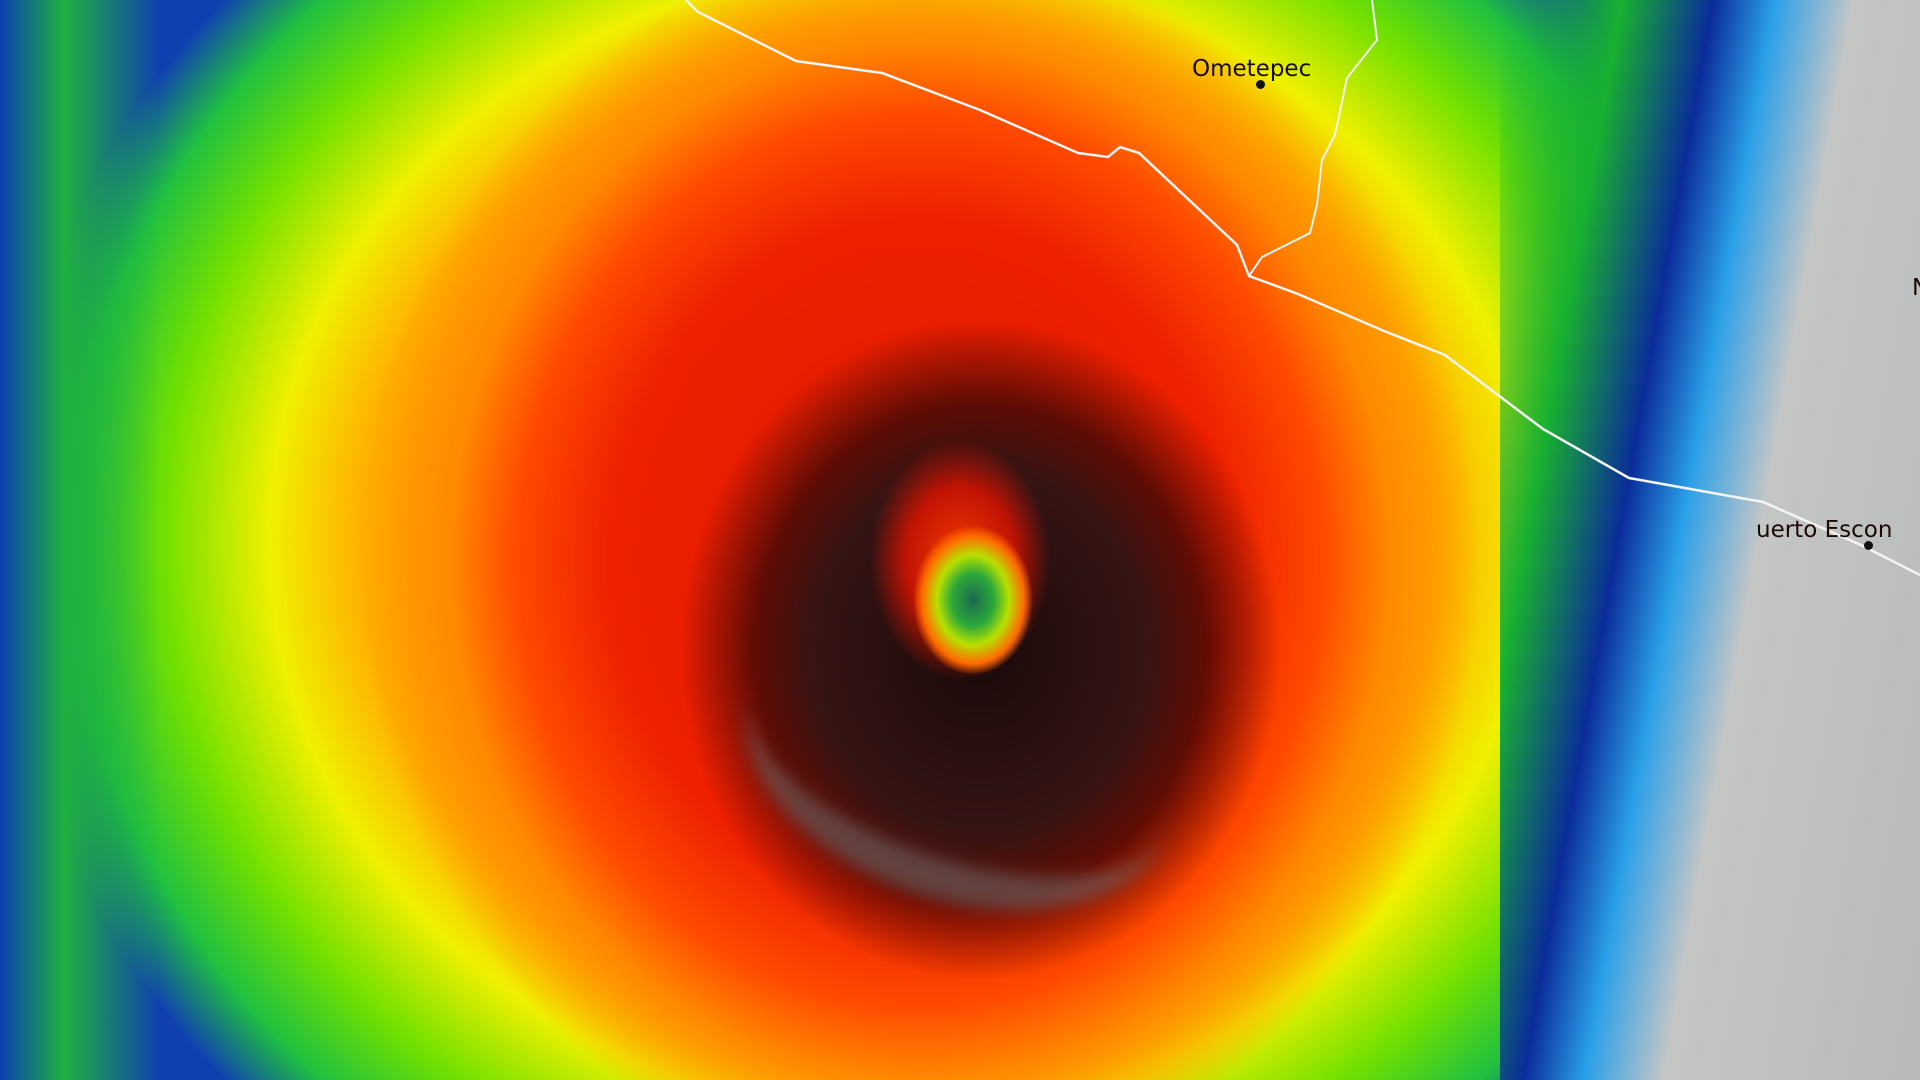 The width and height of the screenshot is (1920, 1080). What do you see at coordinates (1916, 288) in the screenshot?
I see `place-label-partial: N` at bounding box center [1916, 288].